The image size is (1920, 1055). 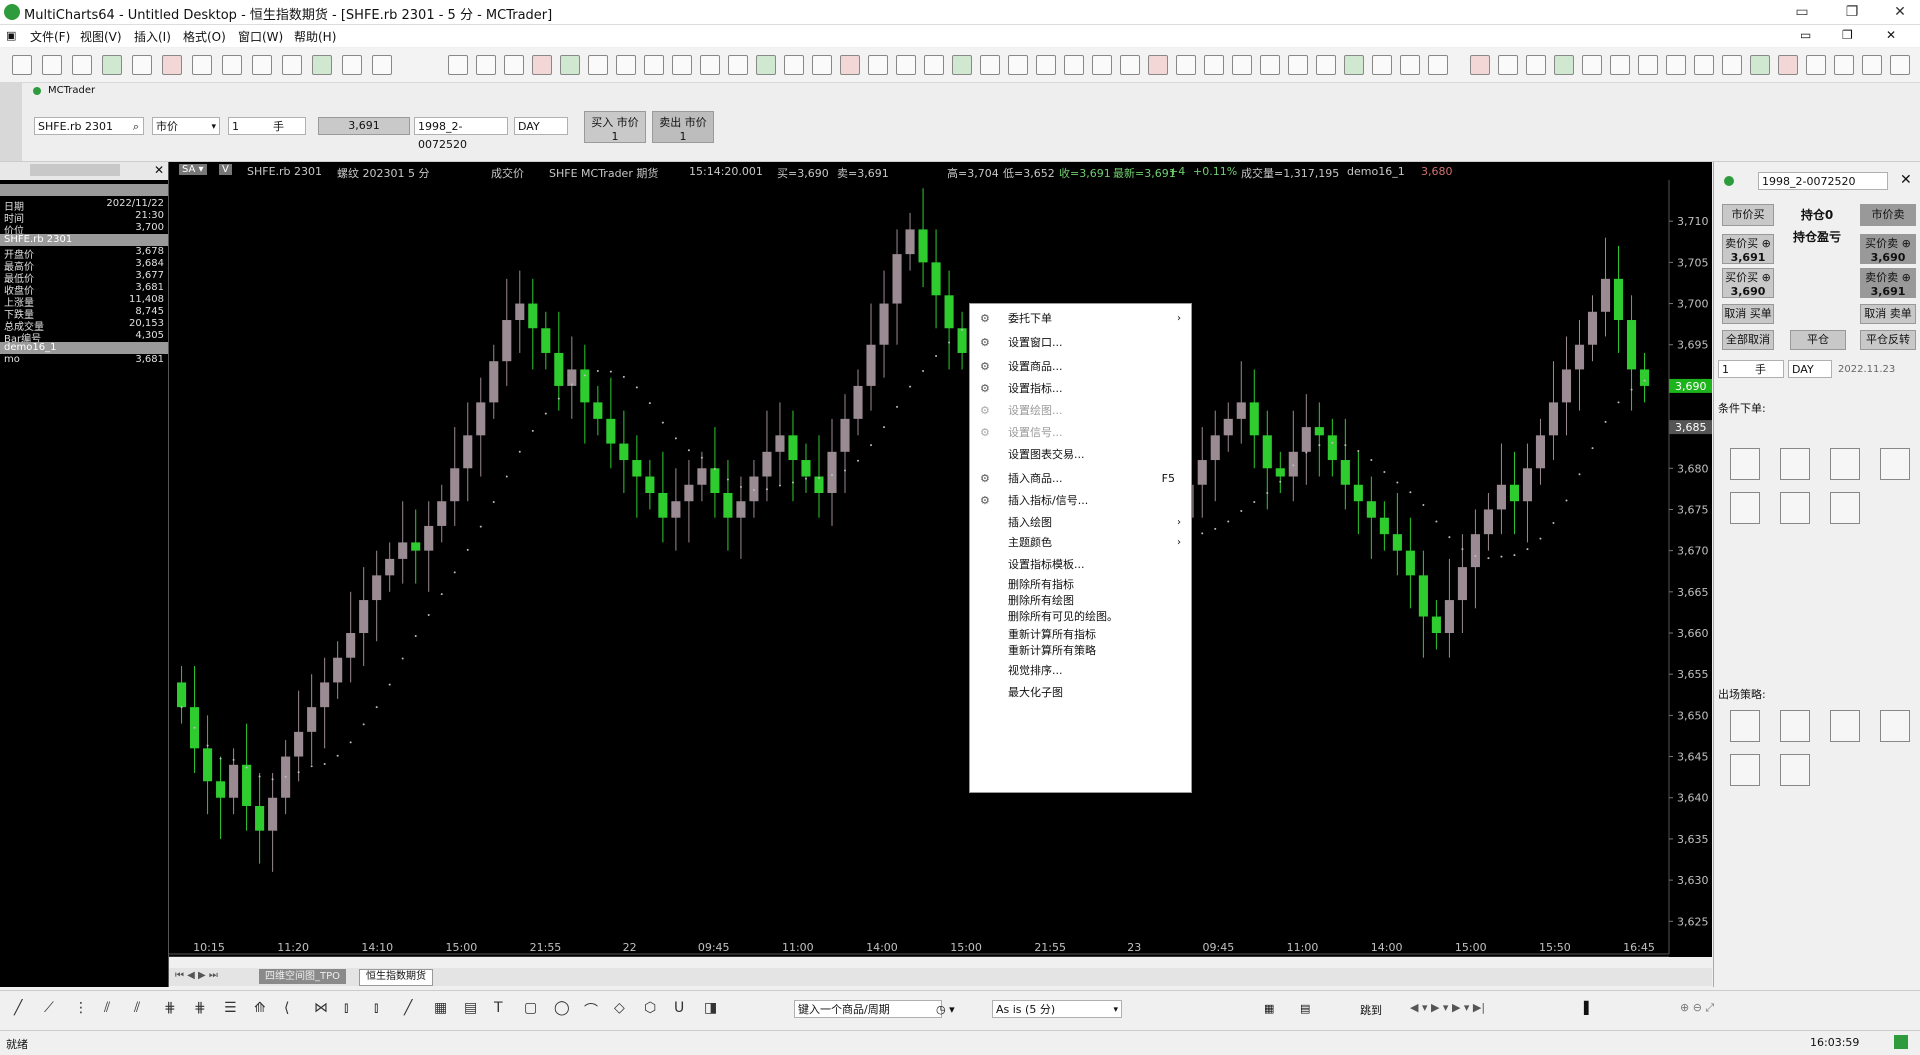 I want to click on exit-tile-6-icon, so click(x=1795, y=770).